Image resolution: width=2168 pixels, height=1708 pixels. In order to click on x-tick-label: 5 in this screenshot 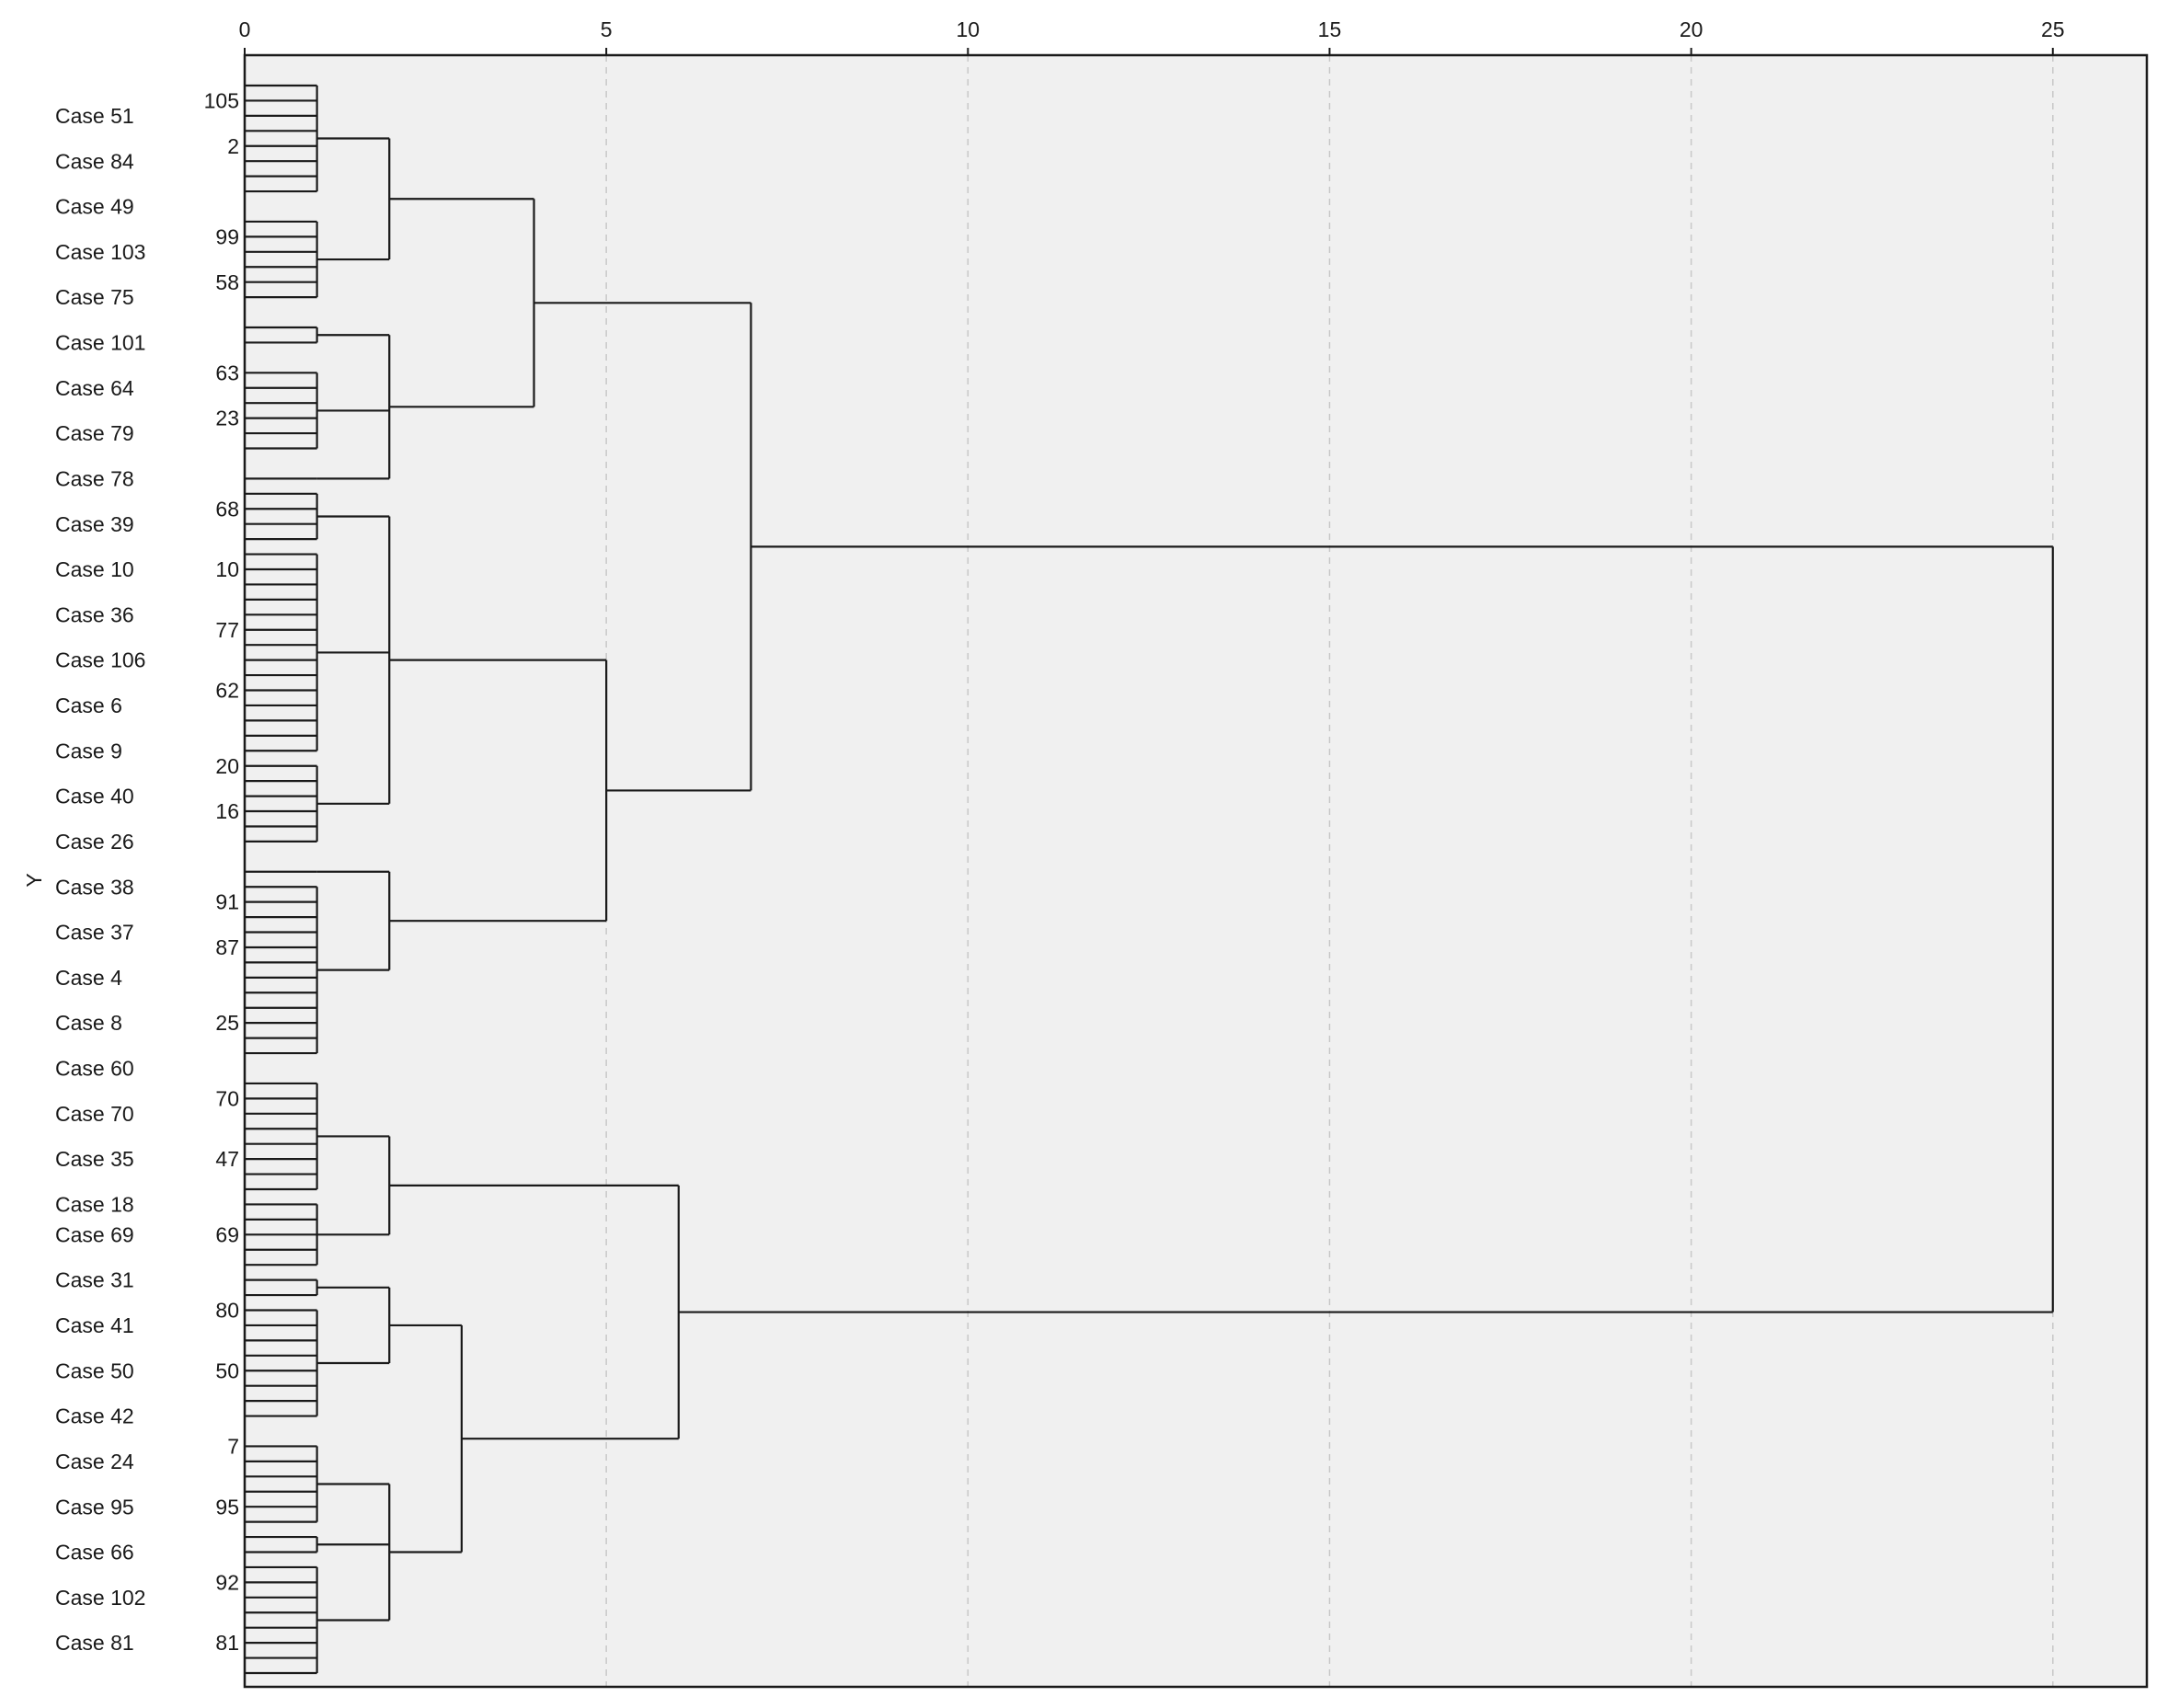, I will do `click(607, 29)`.